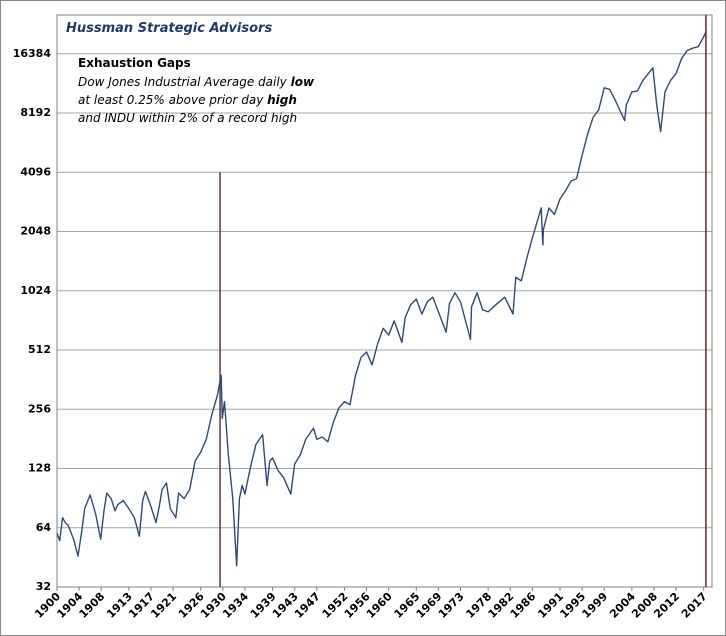 Image resolution: width=726 pixels, height=636 pixels. I want to click on y-tick-label: 1024, so click(35, 290).